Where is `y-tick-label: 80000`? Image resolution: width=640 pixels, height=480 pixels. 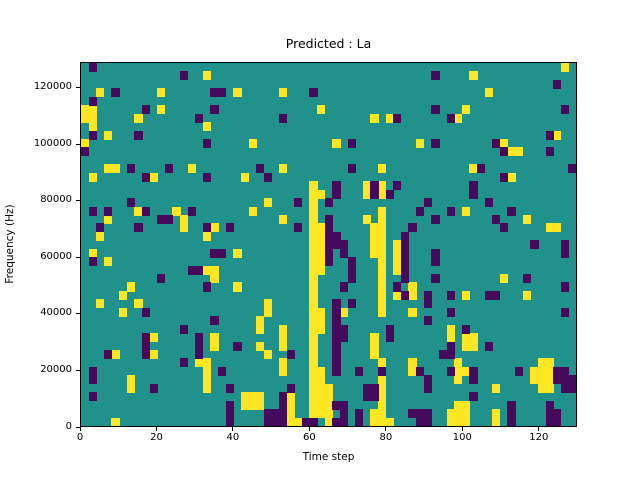
y-tick-label: 80000 is located at coordinates (56, 200).